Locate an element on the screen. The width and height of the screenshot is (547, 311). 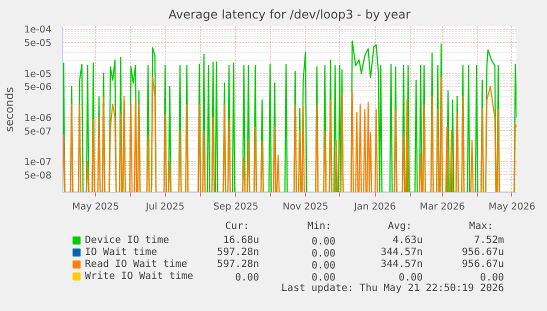
x-tick-label: Jan 2026 is located at coordinates (374, 207).